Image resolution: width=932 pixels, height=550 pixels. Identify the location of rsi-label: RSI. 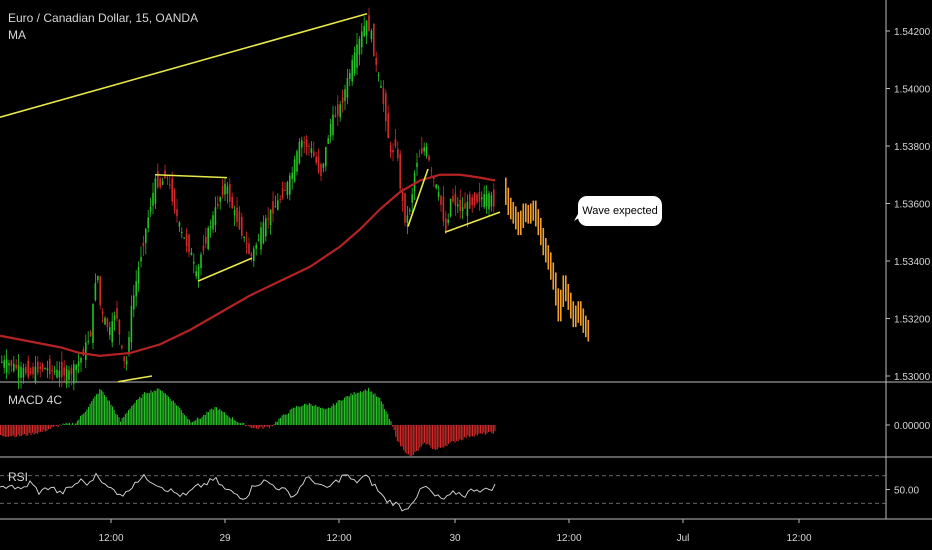
(18, 477).